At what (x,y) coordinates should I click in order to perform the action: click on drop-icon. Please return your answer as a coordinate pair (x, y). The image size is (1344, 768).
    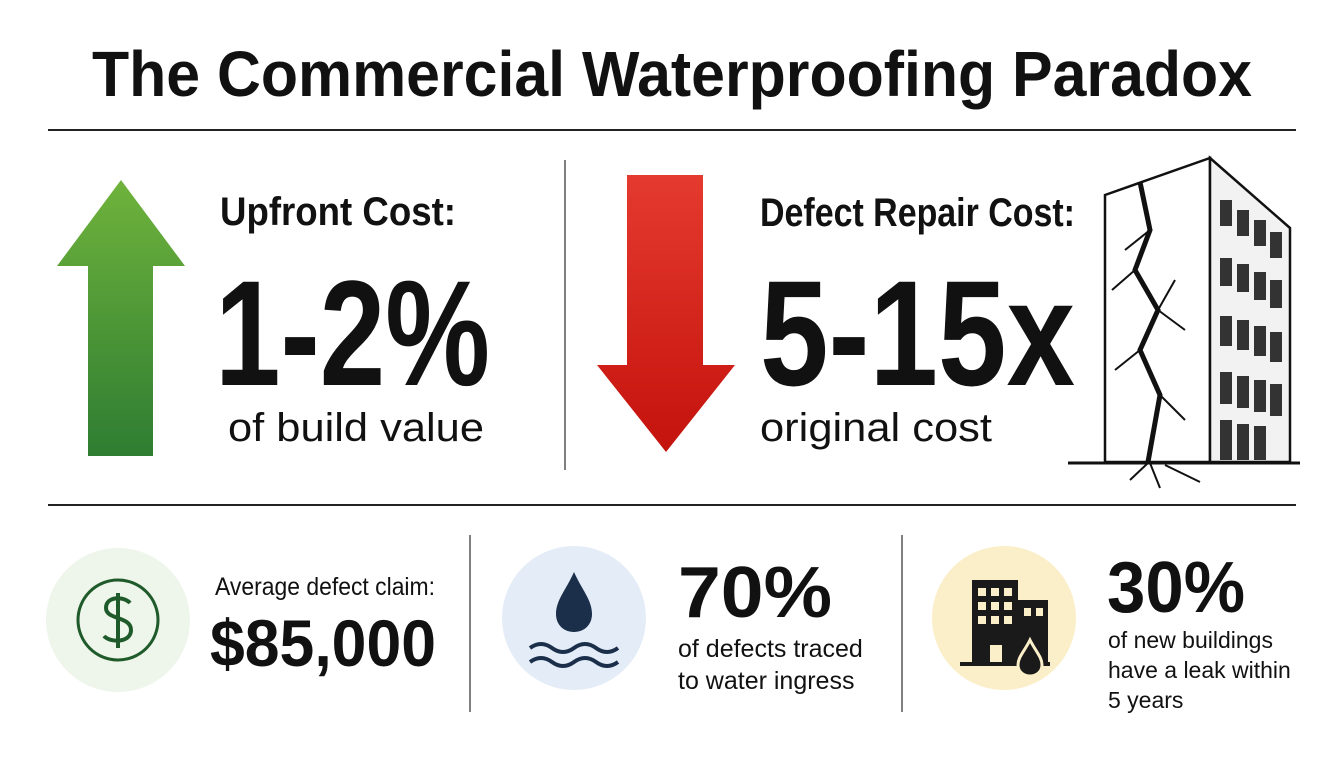
    Looking at the image, I should click on (574, 602).